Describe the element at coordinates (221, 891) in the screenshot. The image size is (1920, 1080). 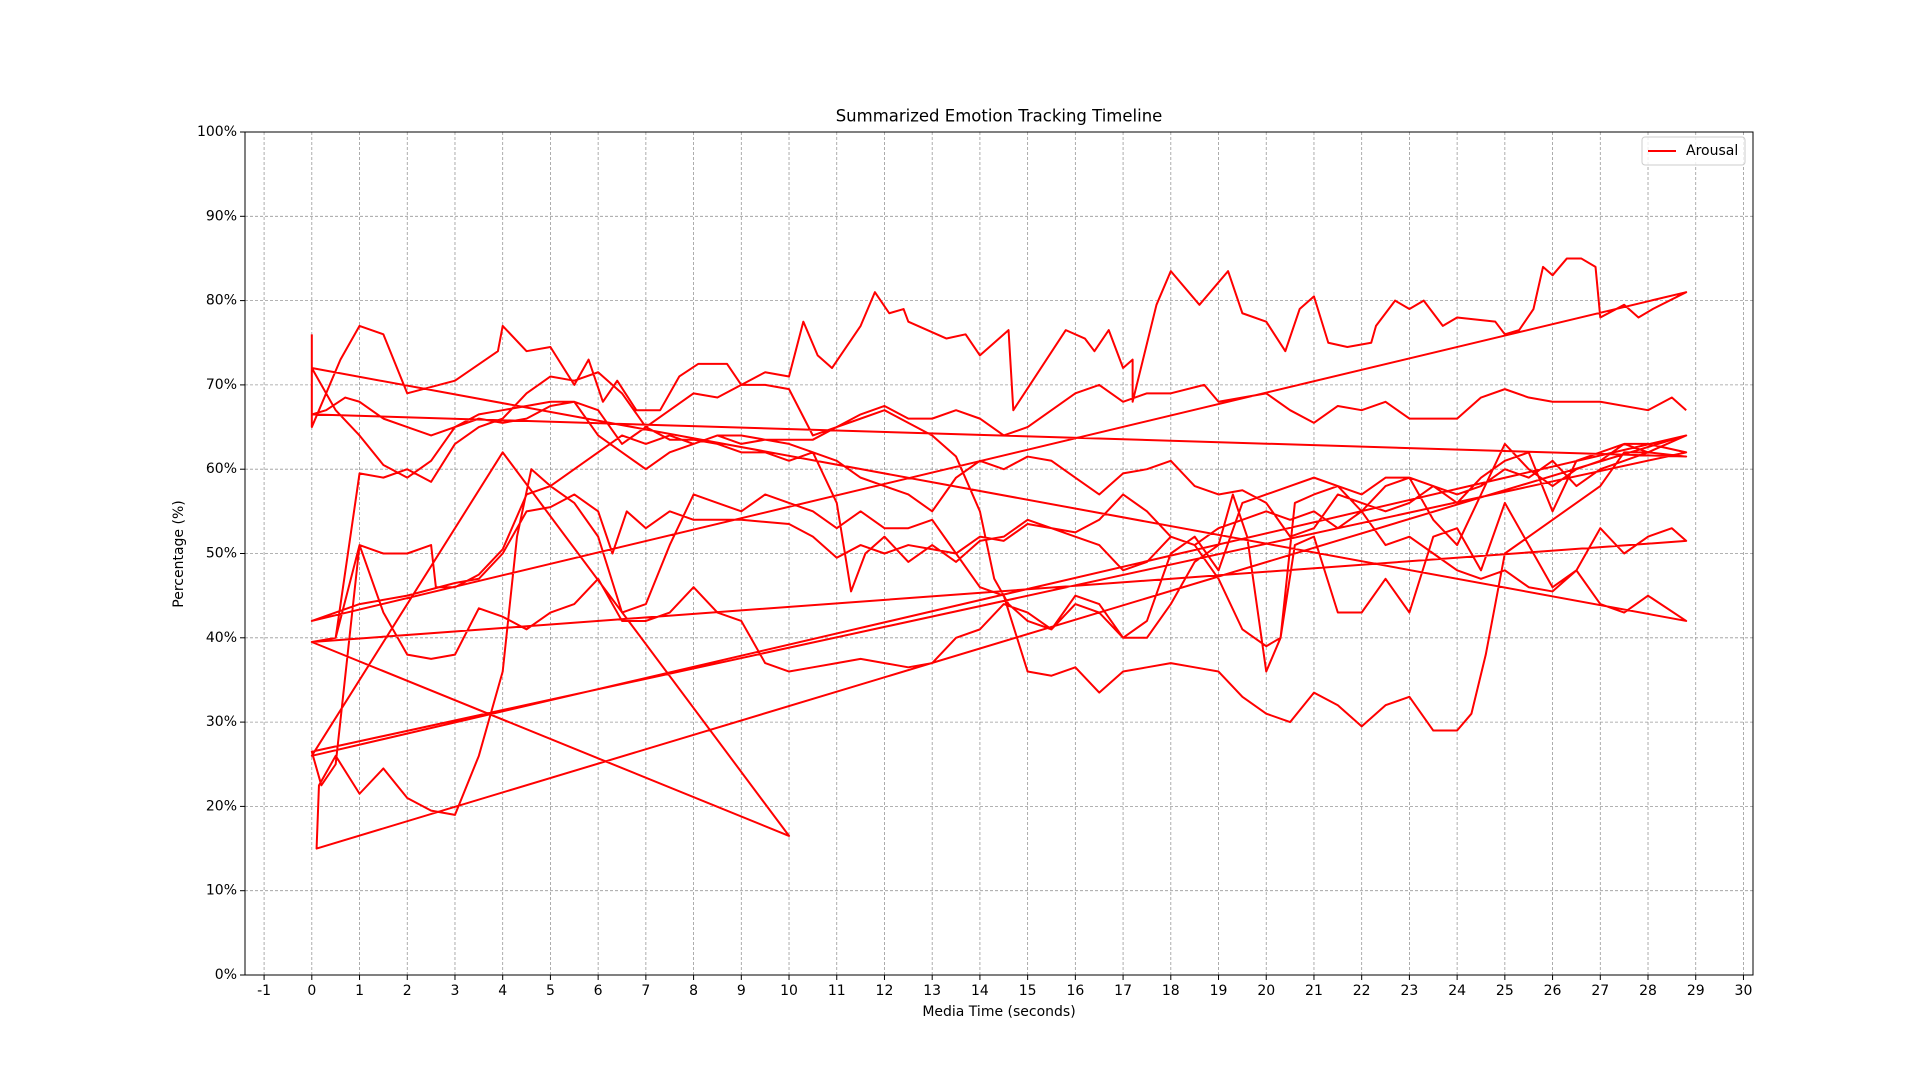
I see `y-tick-label: 10%` at that location.